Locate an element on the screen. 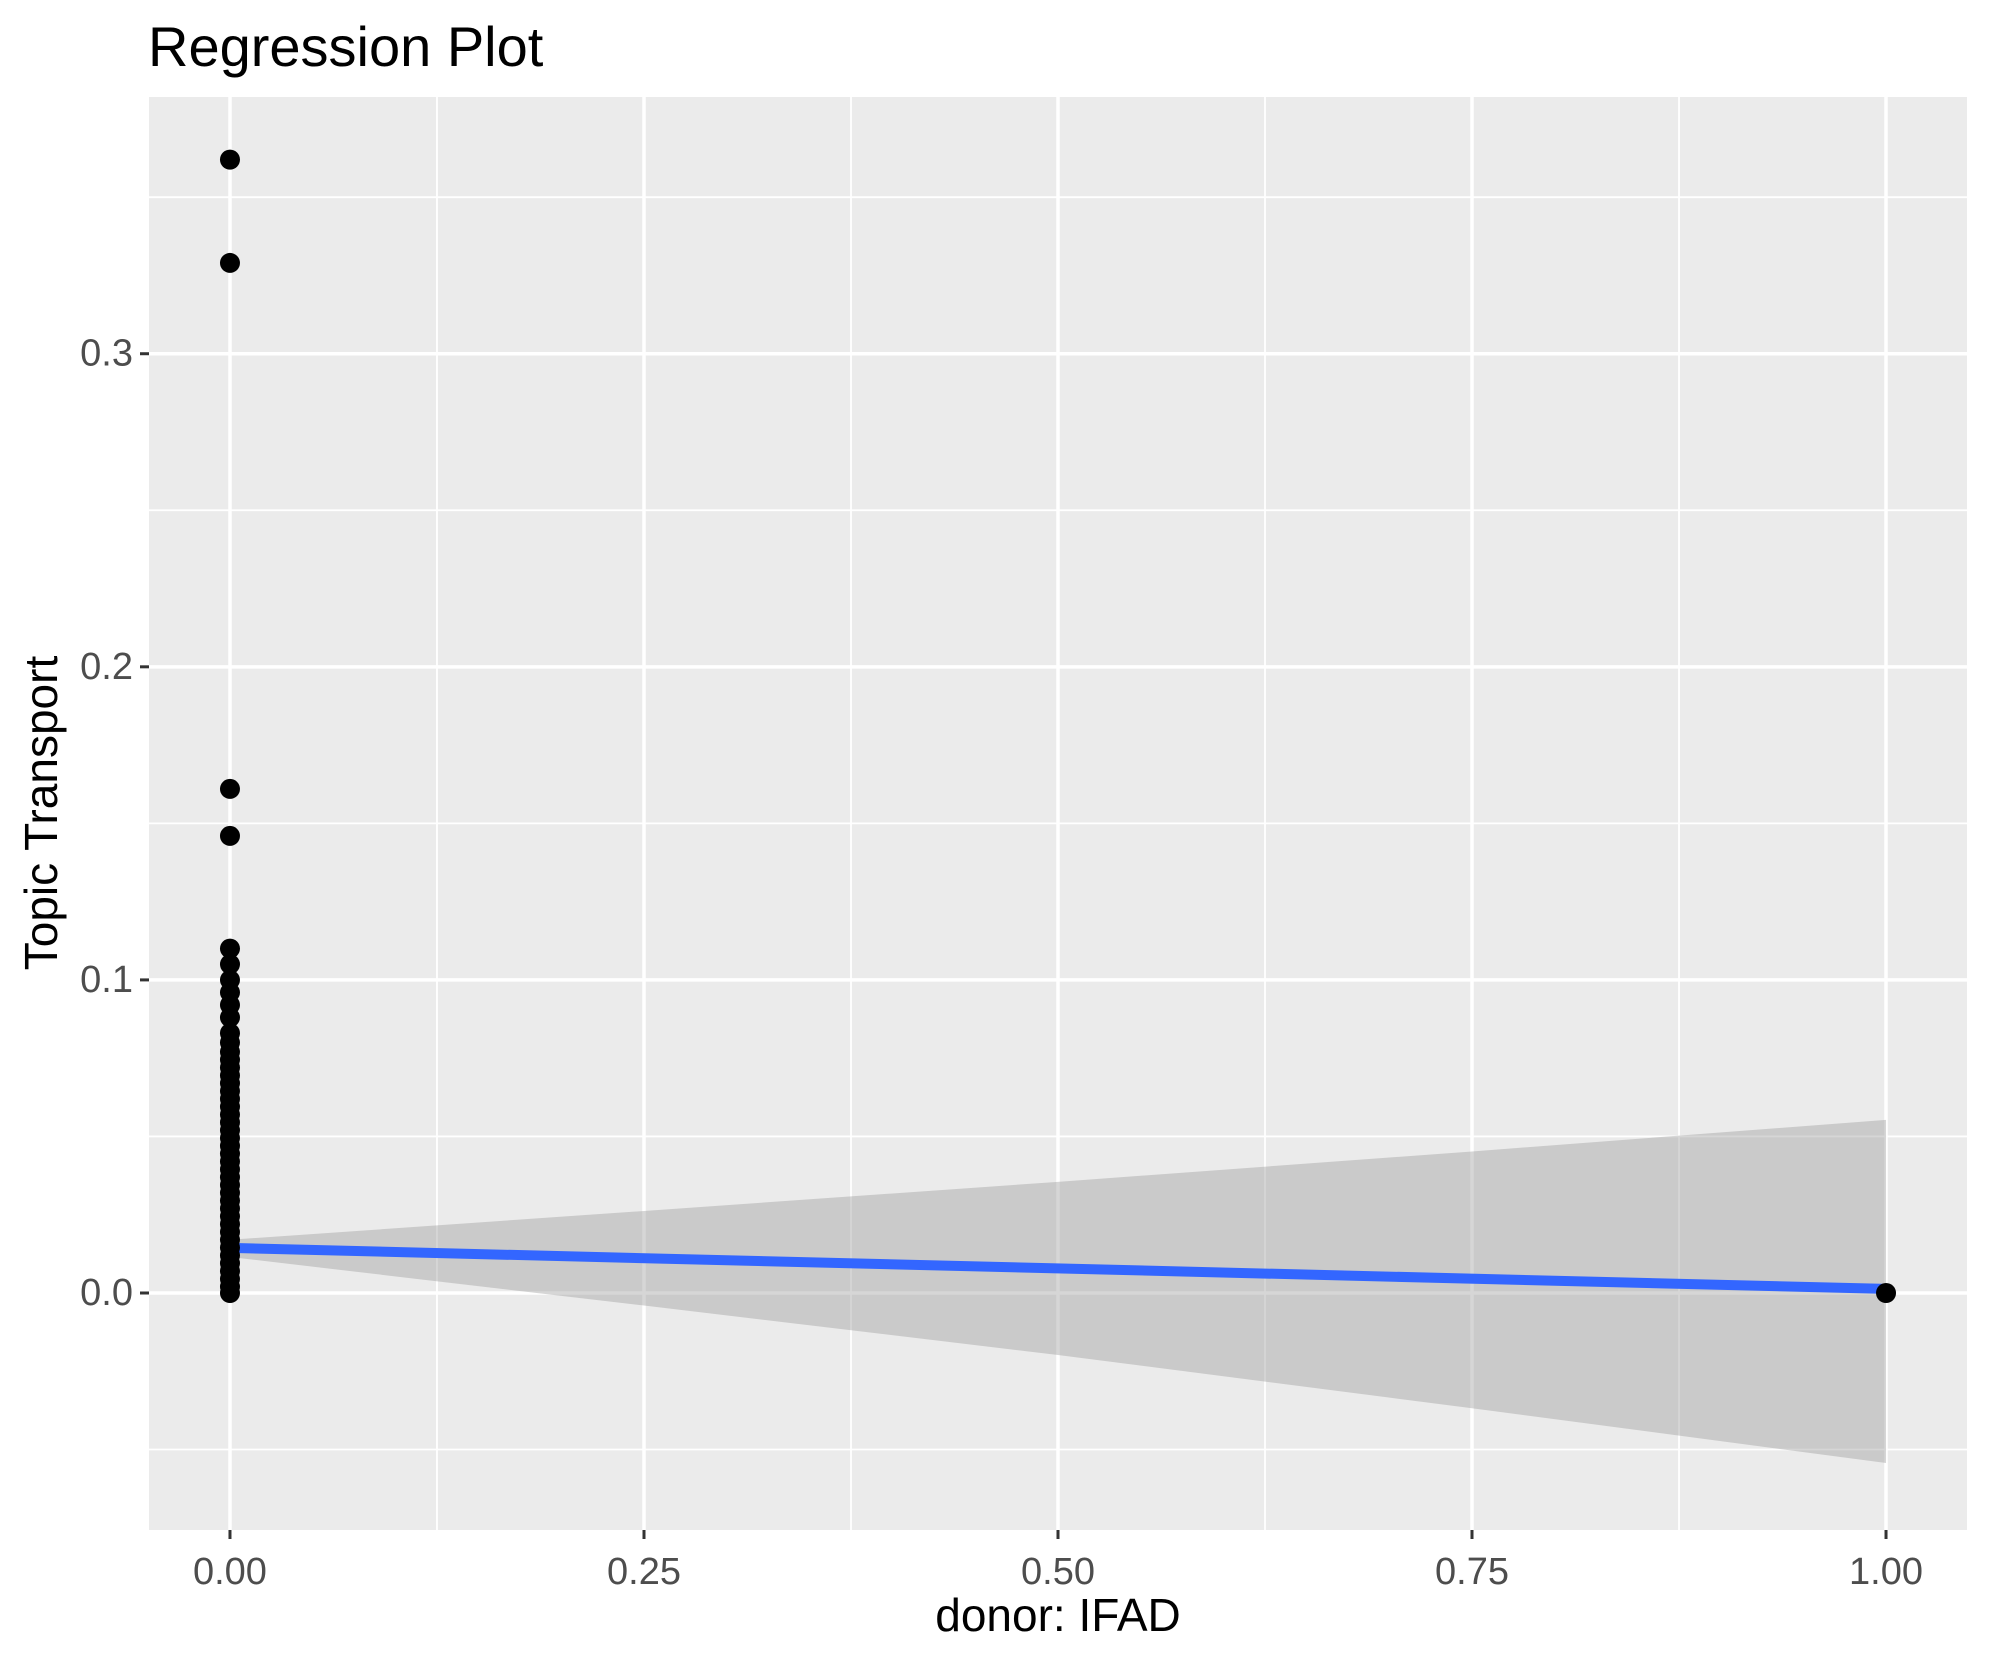 This screenshot has width=1990, height=1665. y-tick-label: 0.3 is located at coordinates (106, 354).